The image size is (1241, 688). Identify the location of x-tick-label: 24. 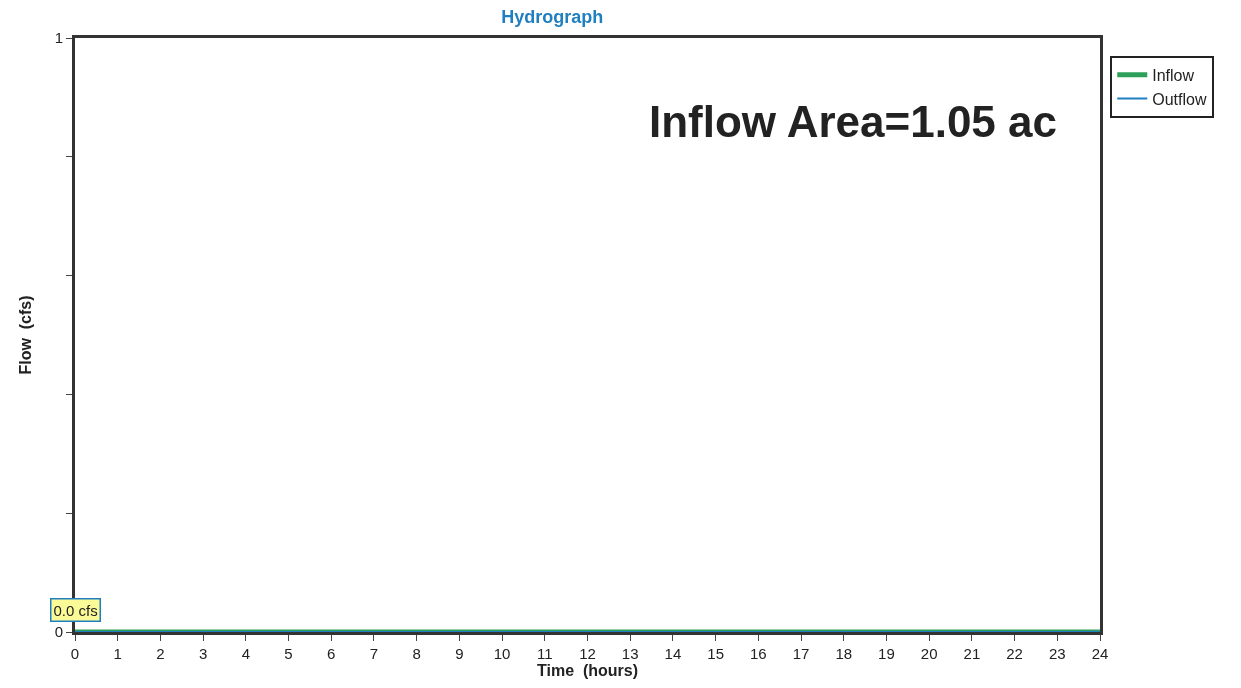
(1100, 653).